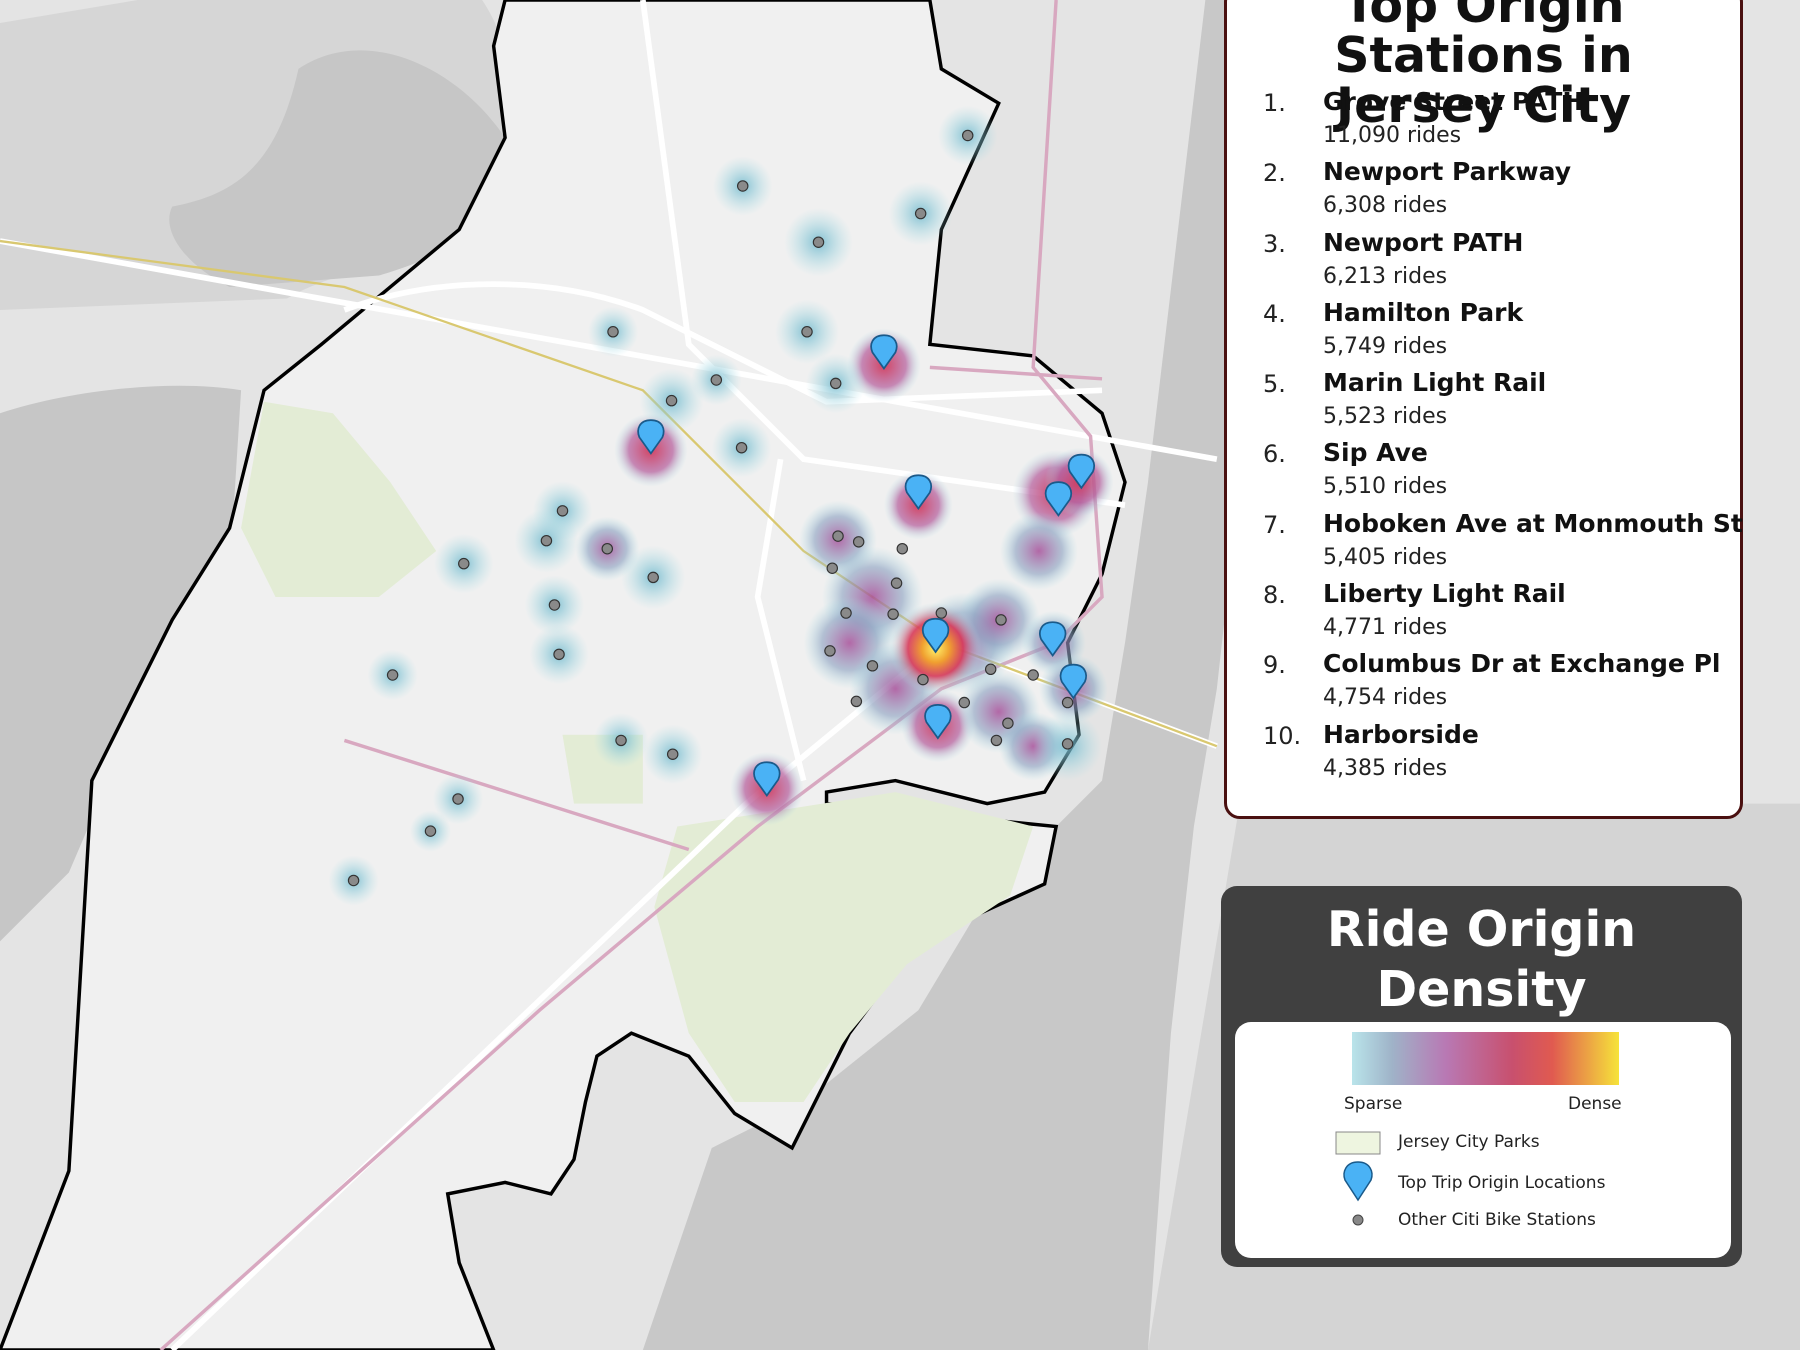  I want to click on station-rides: 6,308 rides, so click(1385, 206).